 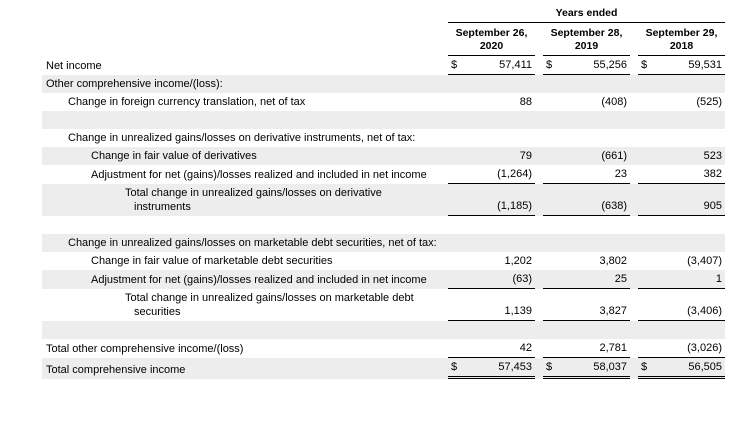 I want to click on column-header-fy2018: September 29, 2018, so click(x=681, y=39).